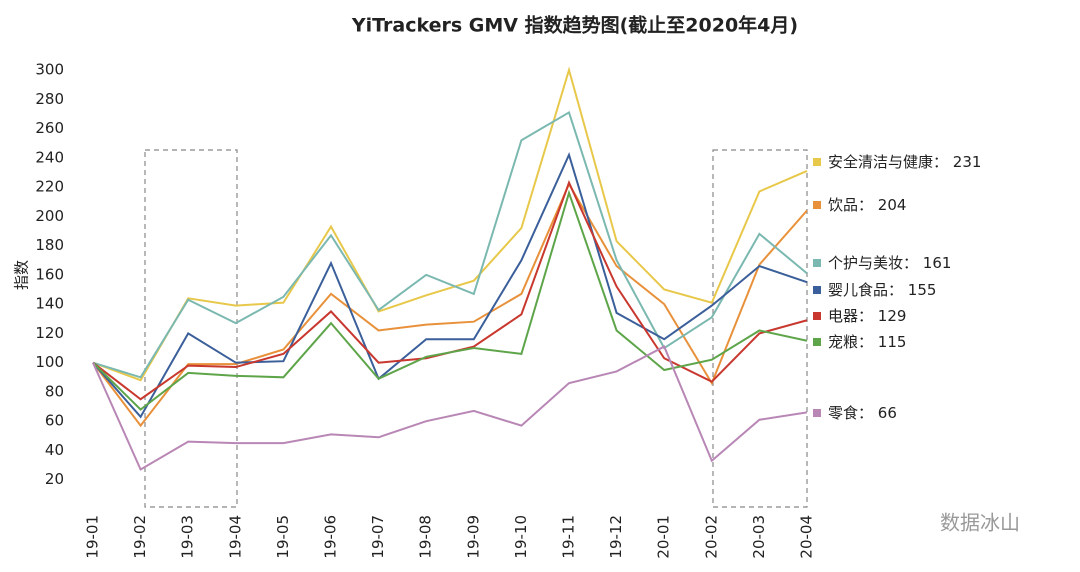 This screenshot has width=1080, height=572. I want to click on x-tick-label: 19-07, so click(378, 537).